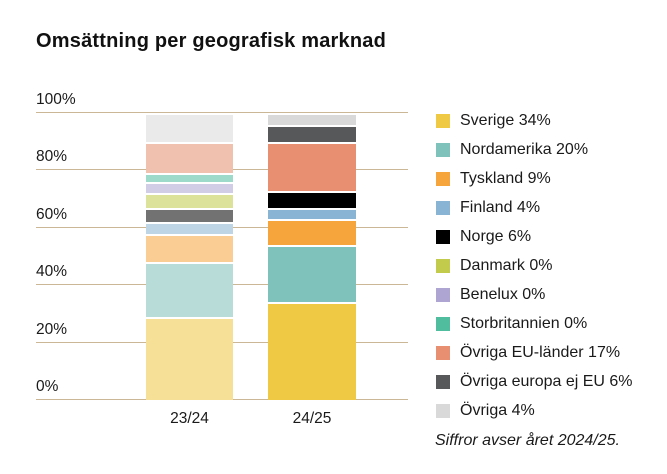 This screenshot has width=667, height=474. I want to click on y-axis-tick-label: 100%, so click(56, 99).